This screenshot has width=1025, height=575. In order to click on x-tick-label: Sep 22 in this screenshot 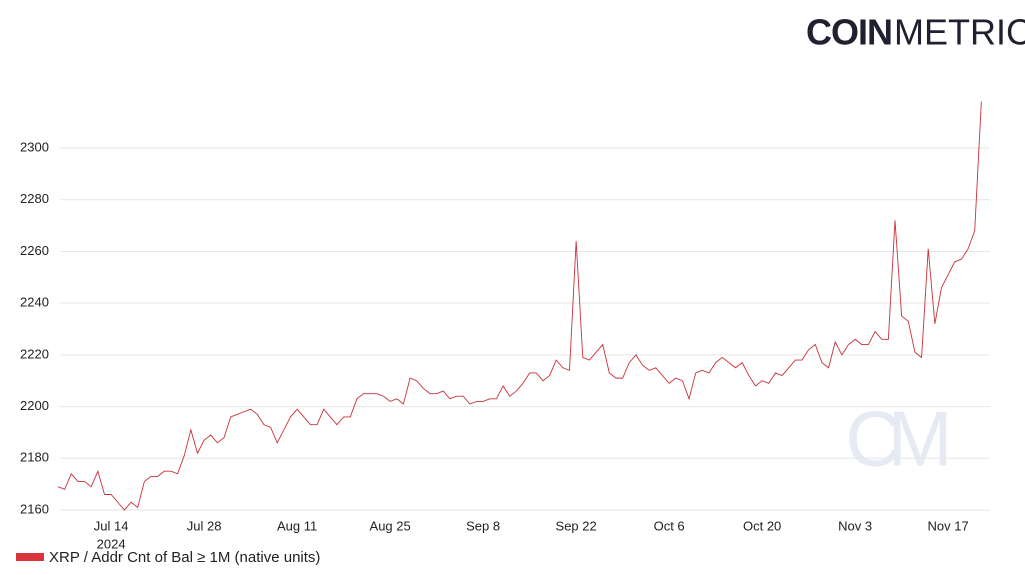, I will do `click(576, 525)`.